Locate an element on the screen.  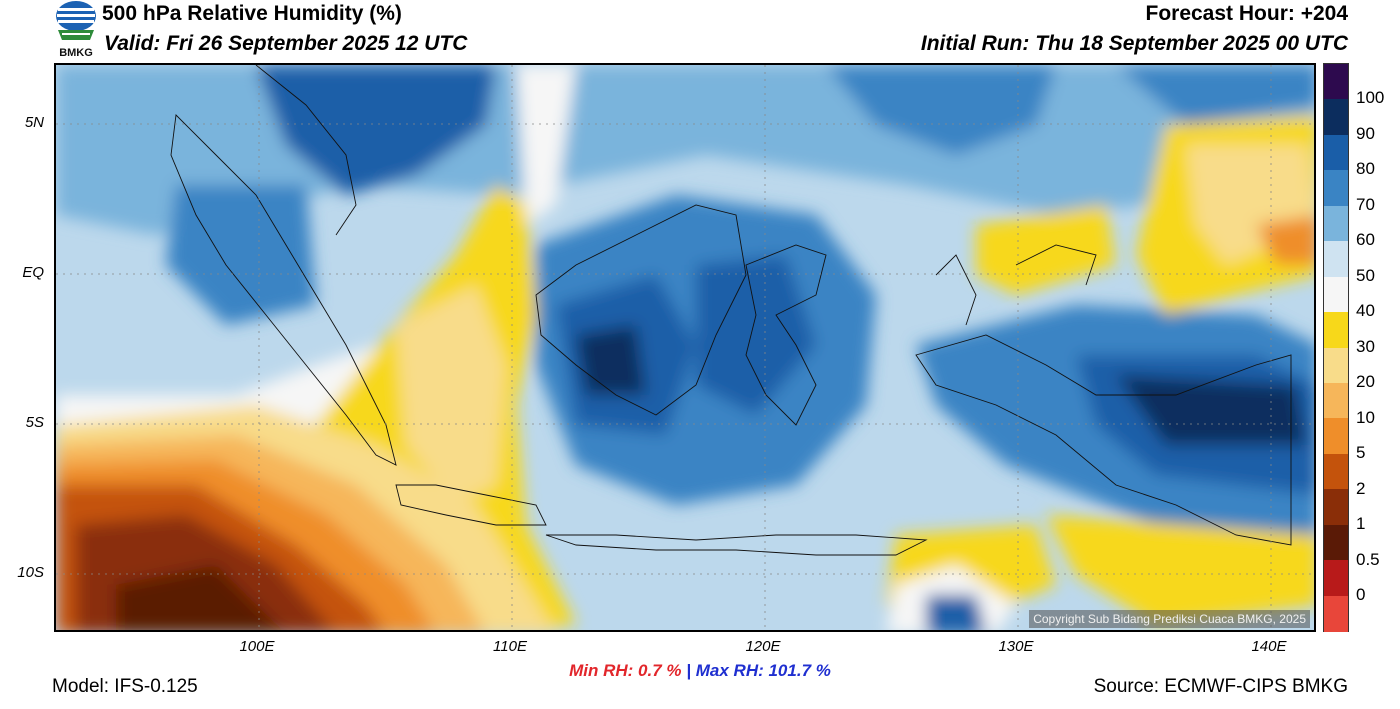
lat-label-eq: EQ is located at coordinates (33, 272).